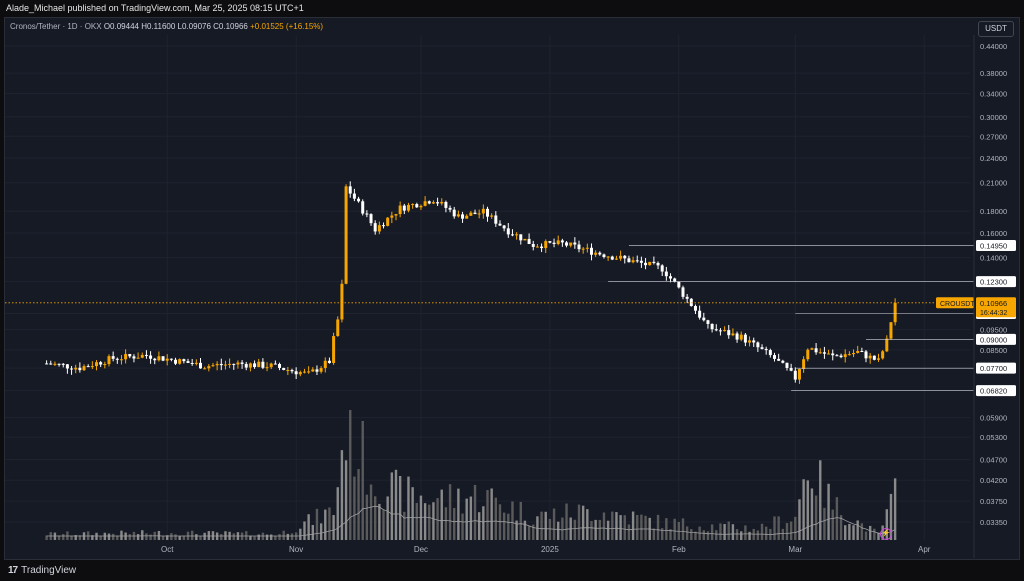 This screenshot has height=581, width=1024. What do you see at coordinates (993, 313) in the screenshot?
I see `countdown-label: 16:44:32` at bounding box center [993, 313].